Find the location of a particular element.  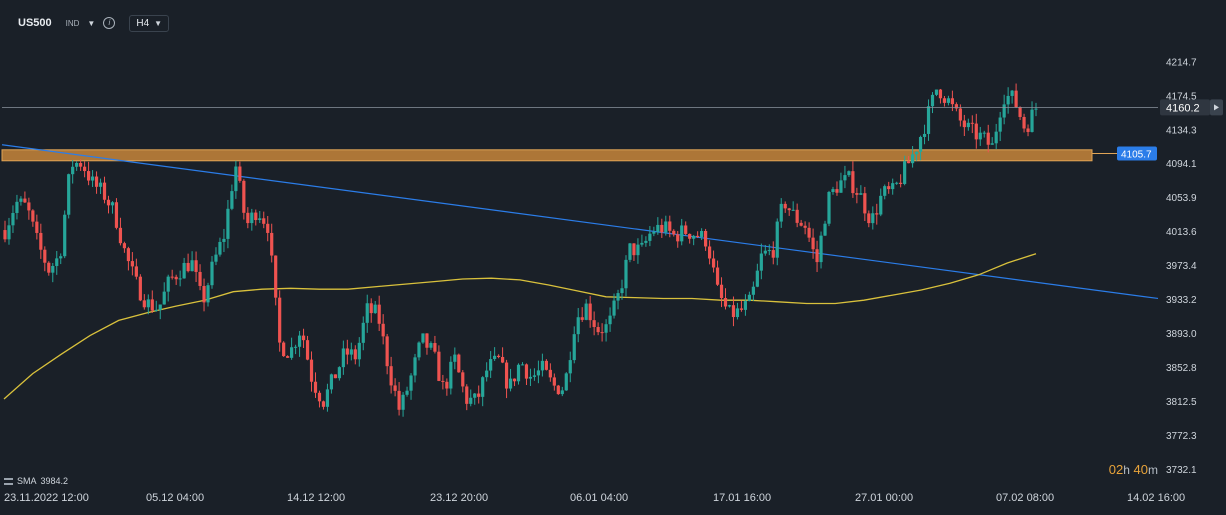

sma-value: 3984.2 is located at coordinates (54, 481).